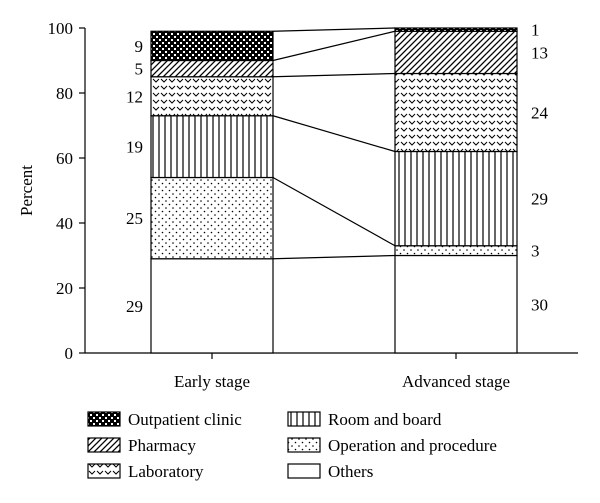  I want to click on x-tick-label: Advanced stage, so click(456, 381).